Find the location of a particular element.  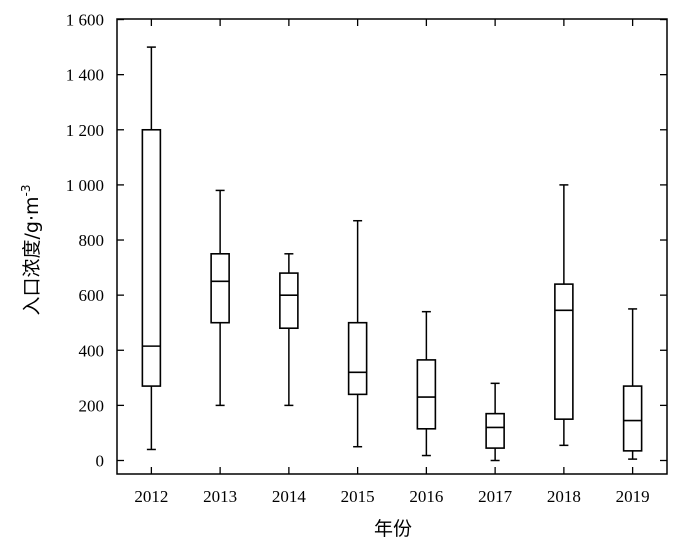

box-2019 is located at coordinates (632, 384).